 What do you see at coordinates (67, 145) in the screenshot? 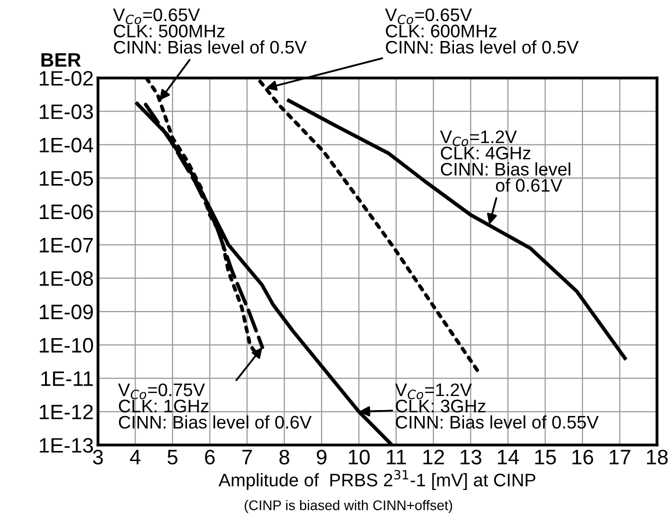
I see `y-tick-label: 1E-04` at bounding box center [67, 145].